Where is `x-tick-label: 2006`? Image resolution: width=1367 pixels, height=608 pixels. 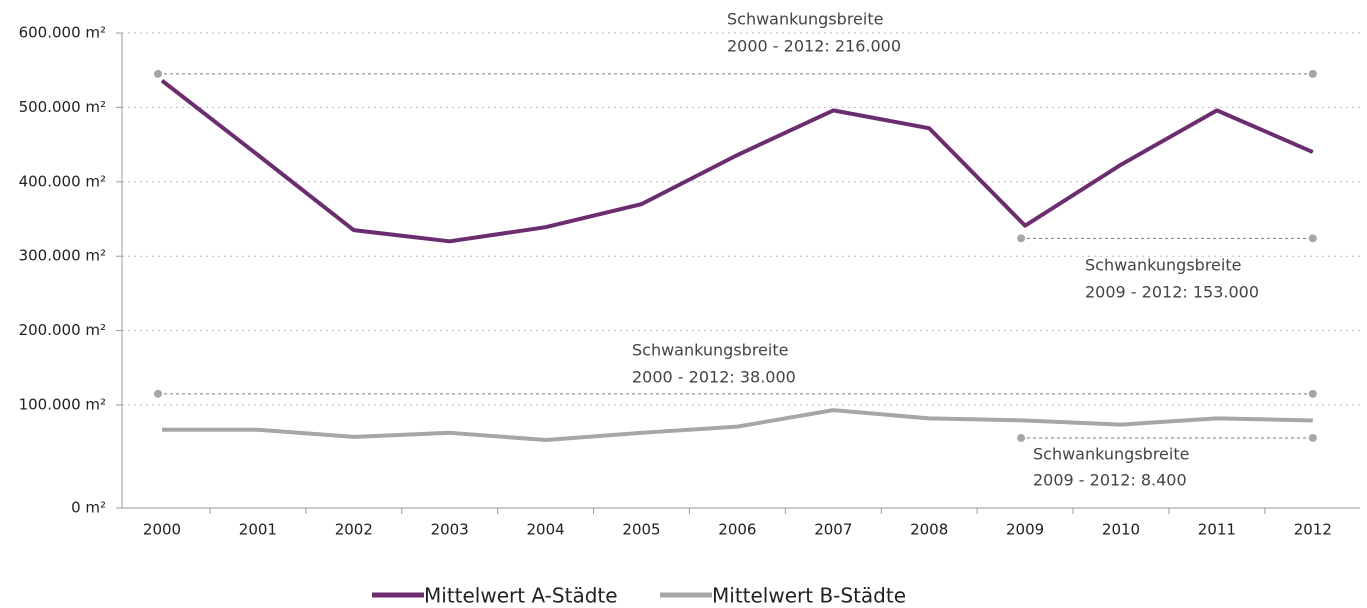
x-tick-label: 2006 is located at coordinates (737, 530).